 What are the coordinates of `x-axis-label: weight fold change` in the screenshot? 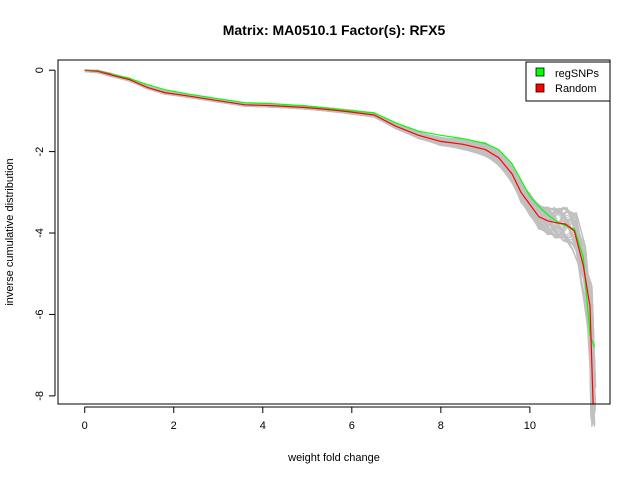 It's located at (333, 458).